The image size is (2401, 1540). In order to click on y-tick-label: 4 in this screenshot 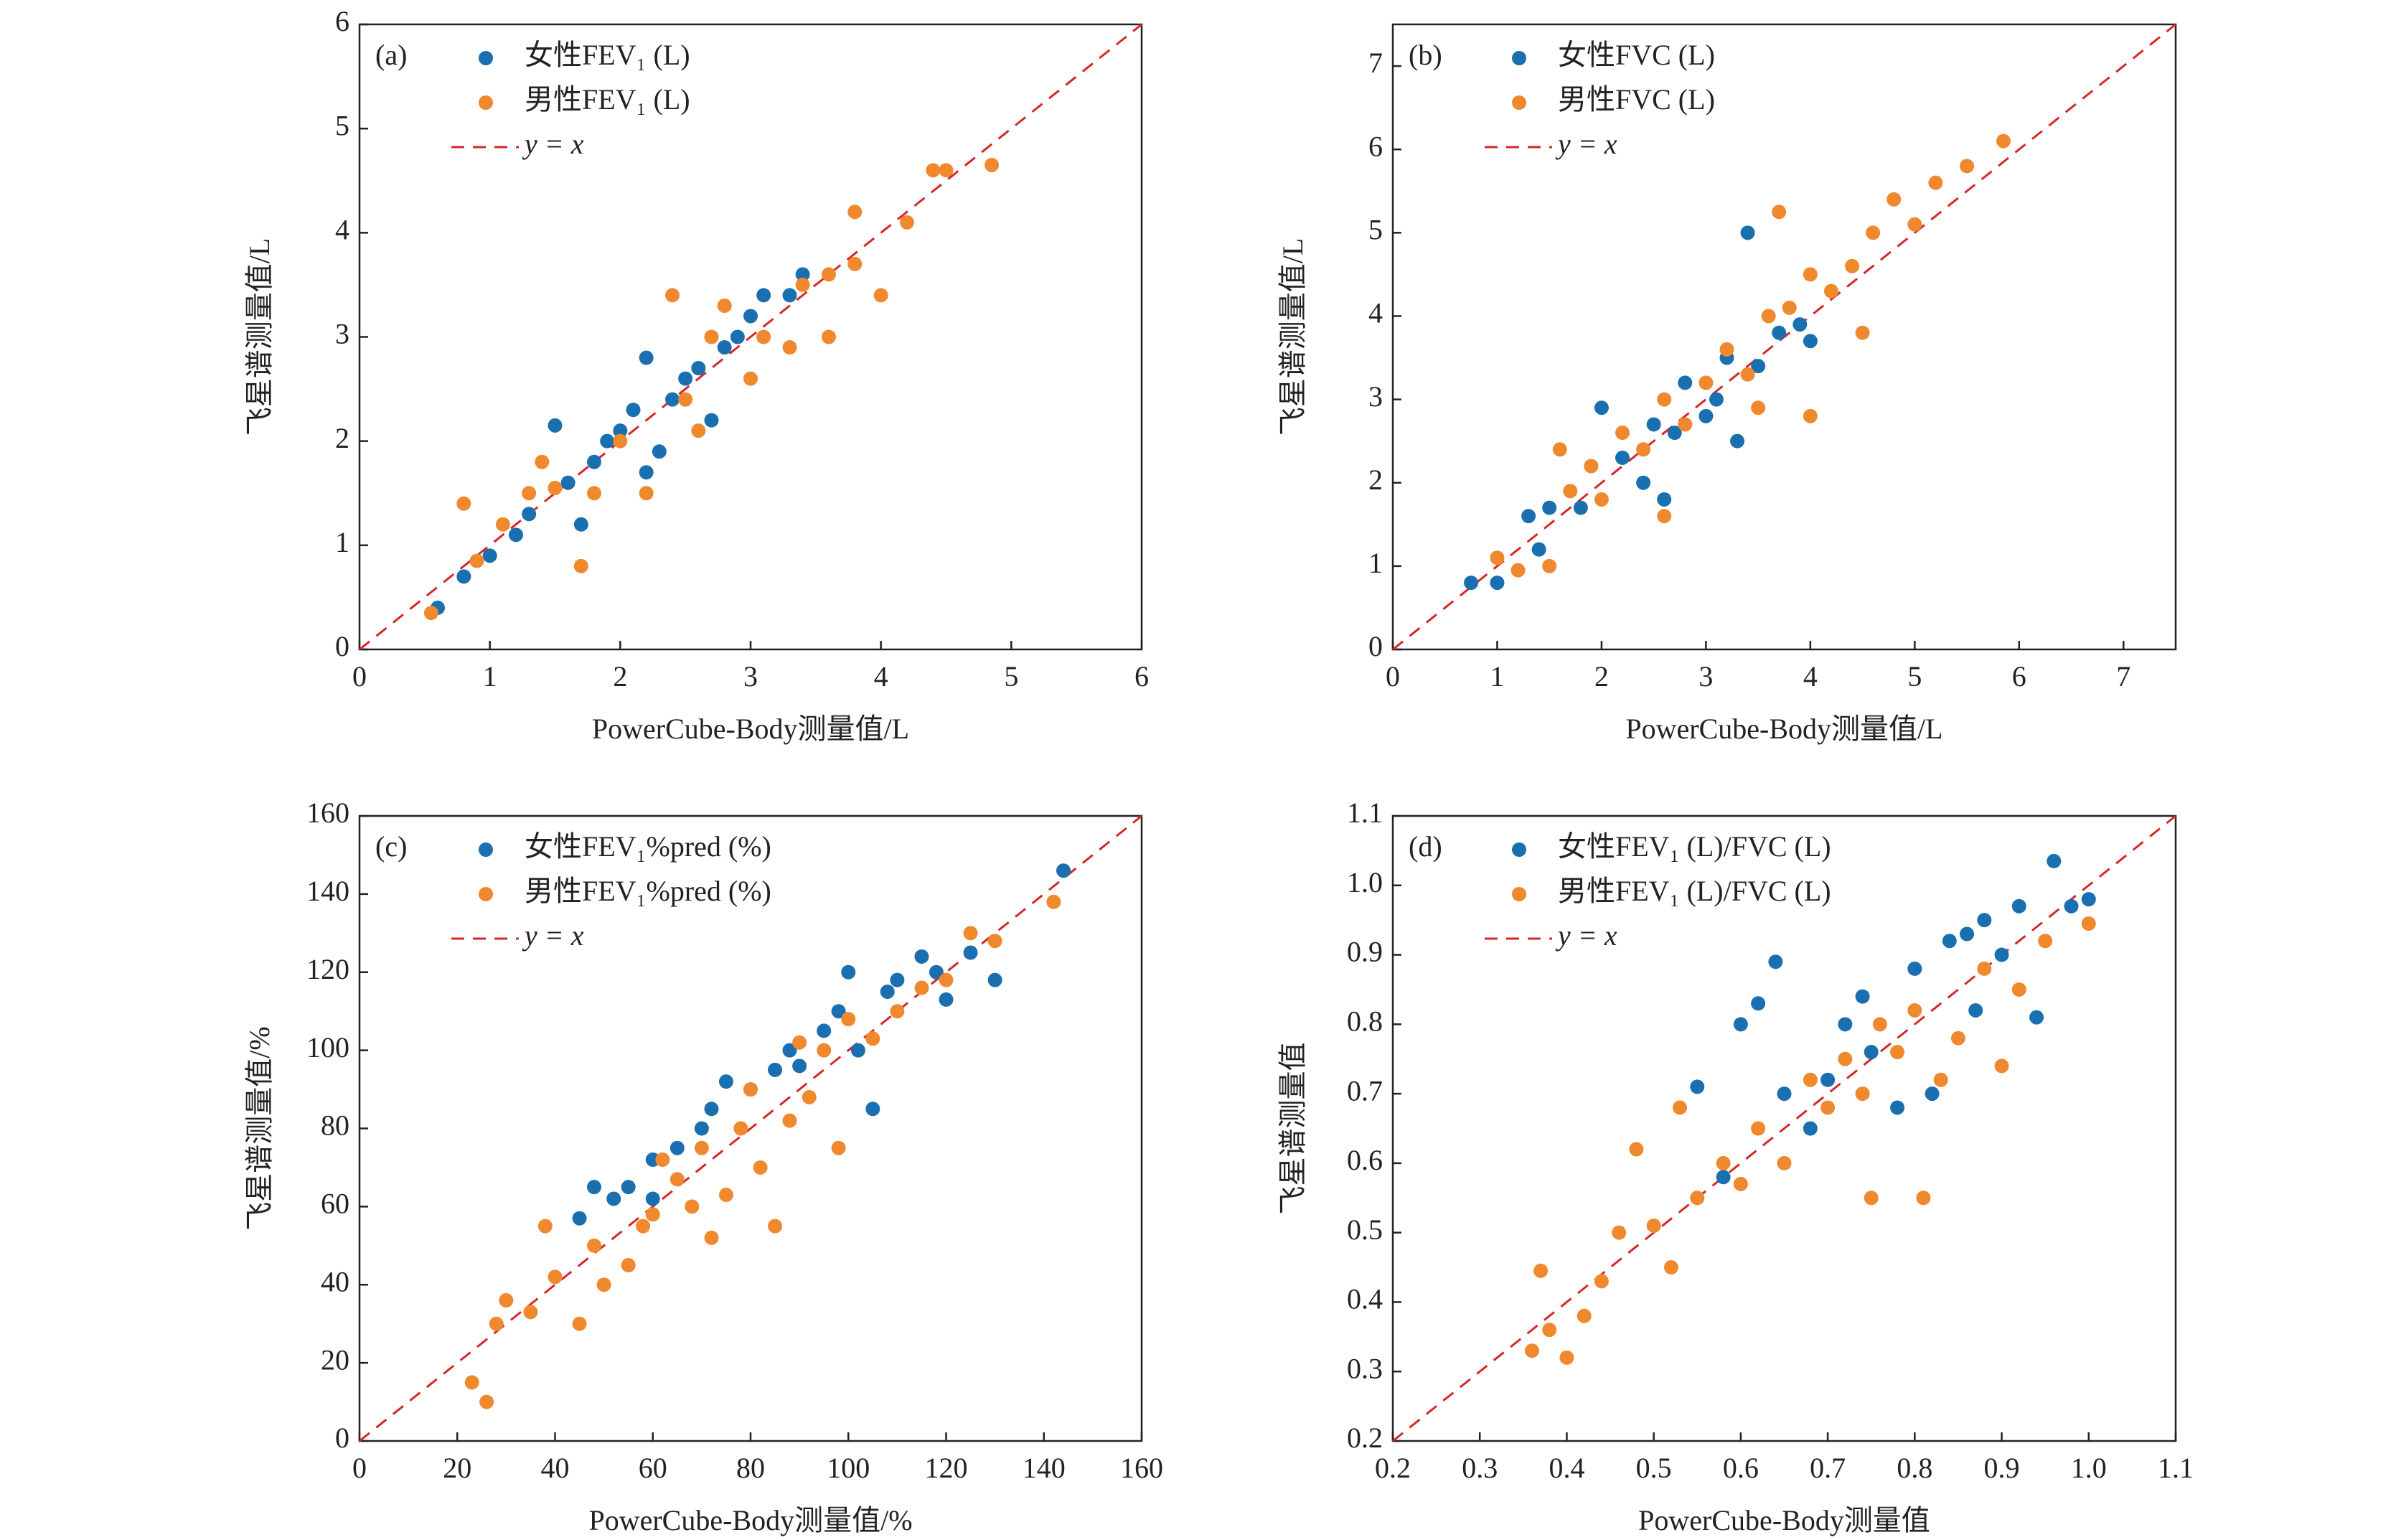, I will do `click(342, 230)`.